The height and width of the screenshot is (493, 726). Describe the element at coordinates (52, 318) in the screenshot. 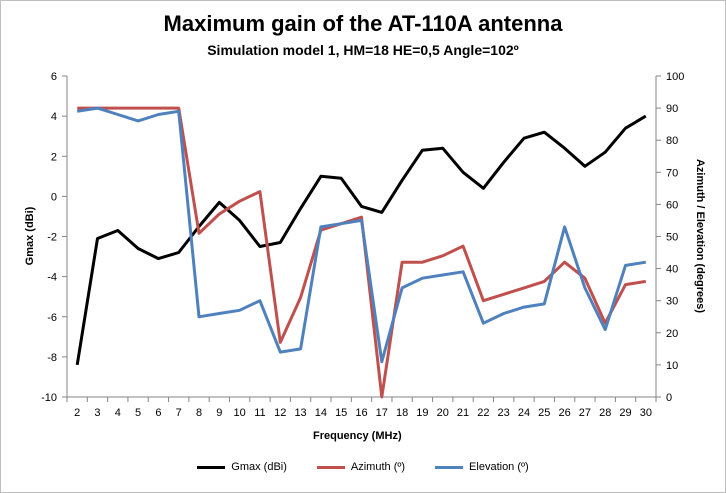

I see `y-tick-label: -6` at that location.